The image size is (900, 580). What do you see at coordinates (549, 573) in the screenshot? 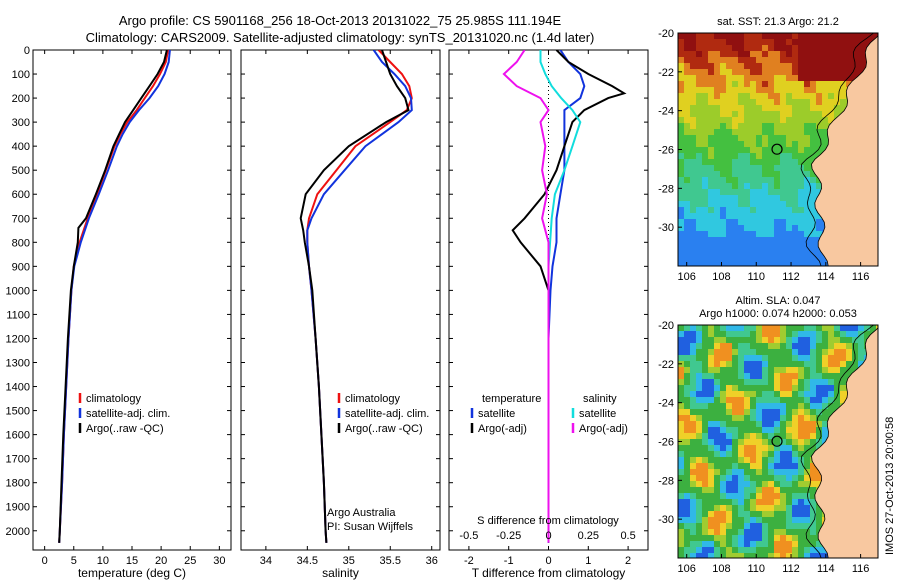
I see `x-axis-label: T difference from climatology` at bounding box center [549, 573].